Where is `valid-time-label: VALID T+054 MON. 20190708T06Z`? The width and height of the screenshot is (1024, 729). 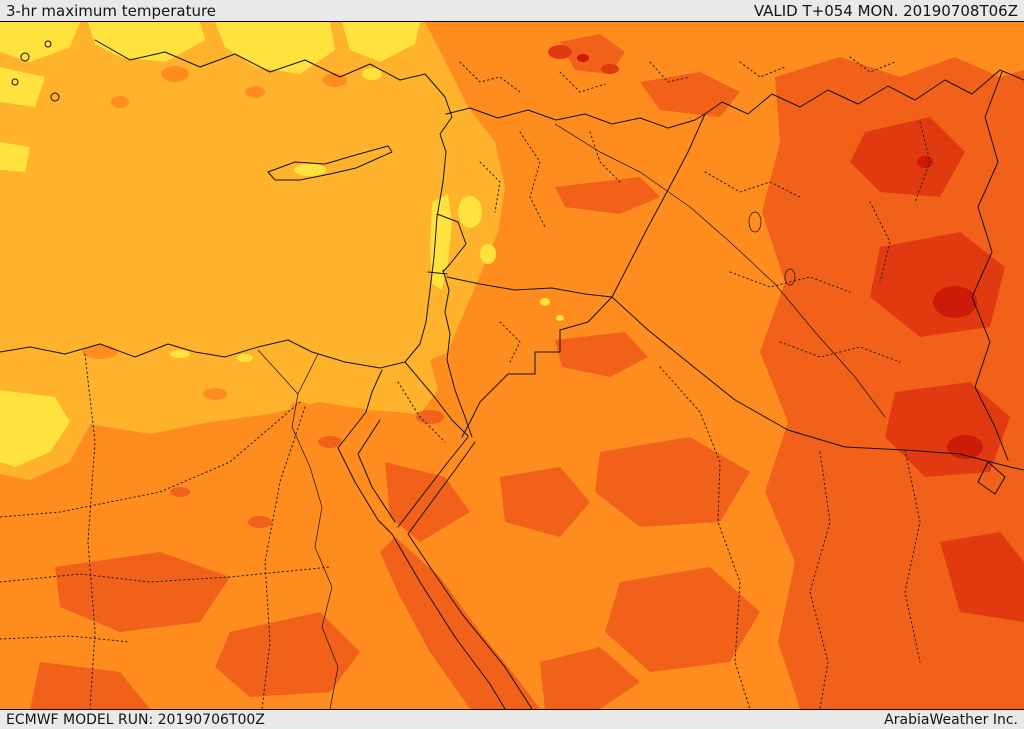
valid-time-label: VALID T+054 MON. 20190708T06Z is located at coordinates (885, 10).